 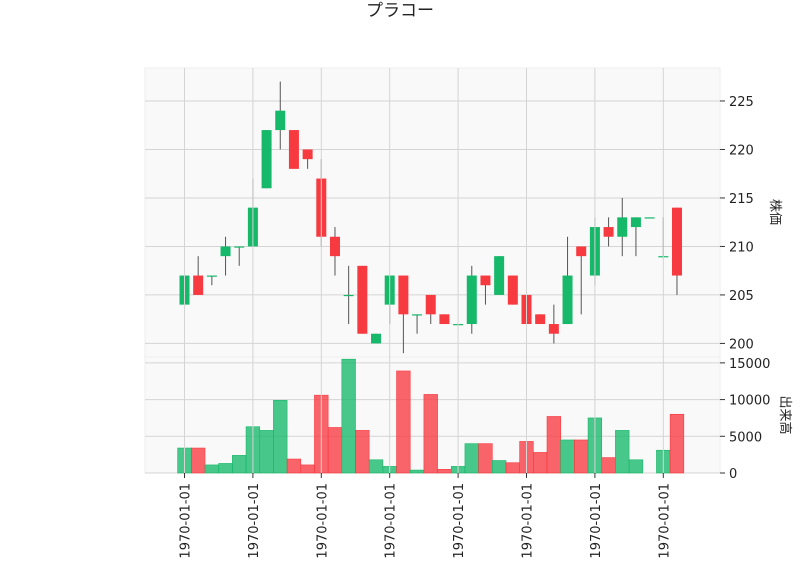 I want to click on price-tick-label: 215, so click(x=741, y=199).